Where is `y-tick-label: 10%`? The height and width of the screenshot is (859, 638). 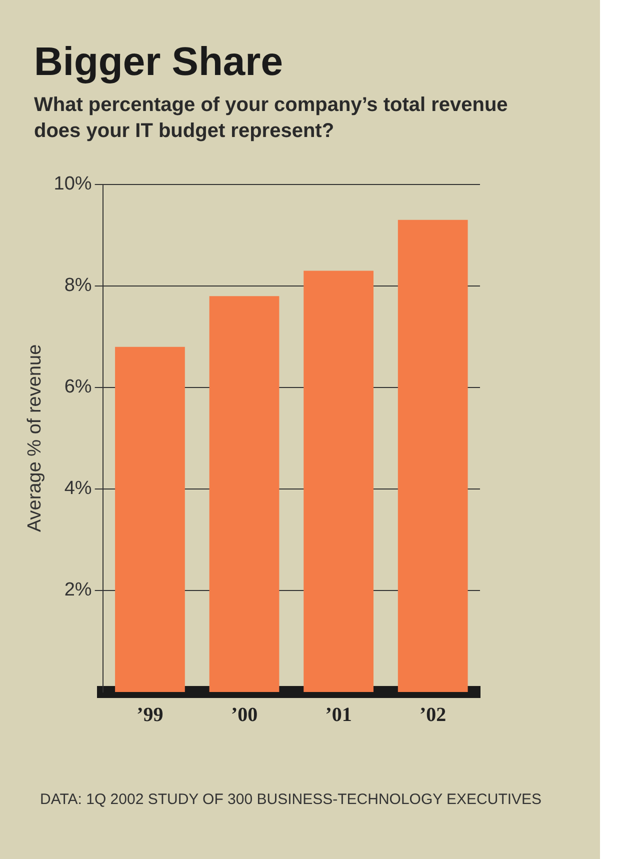
y-tick-label: 10% is located at coordinates (73, 184).